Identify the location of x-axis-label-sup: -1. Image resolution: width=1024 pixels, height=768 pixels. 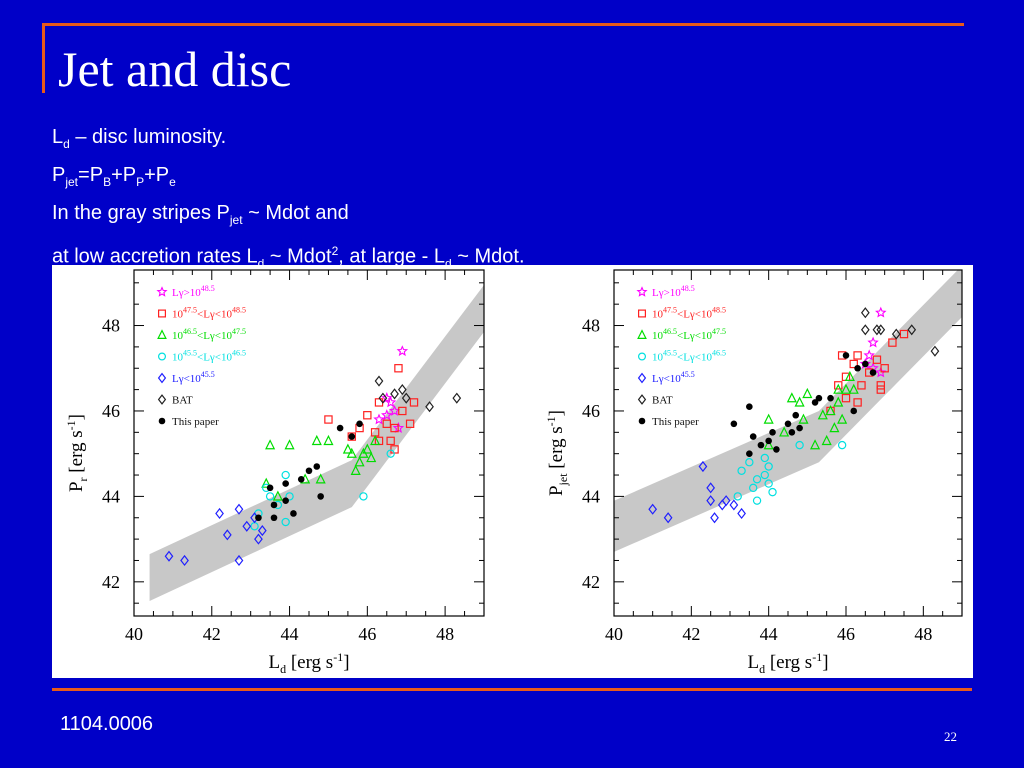
(817, 657).